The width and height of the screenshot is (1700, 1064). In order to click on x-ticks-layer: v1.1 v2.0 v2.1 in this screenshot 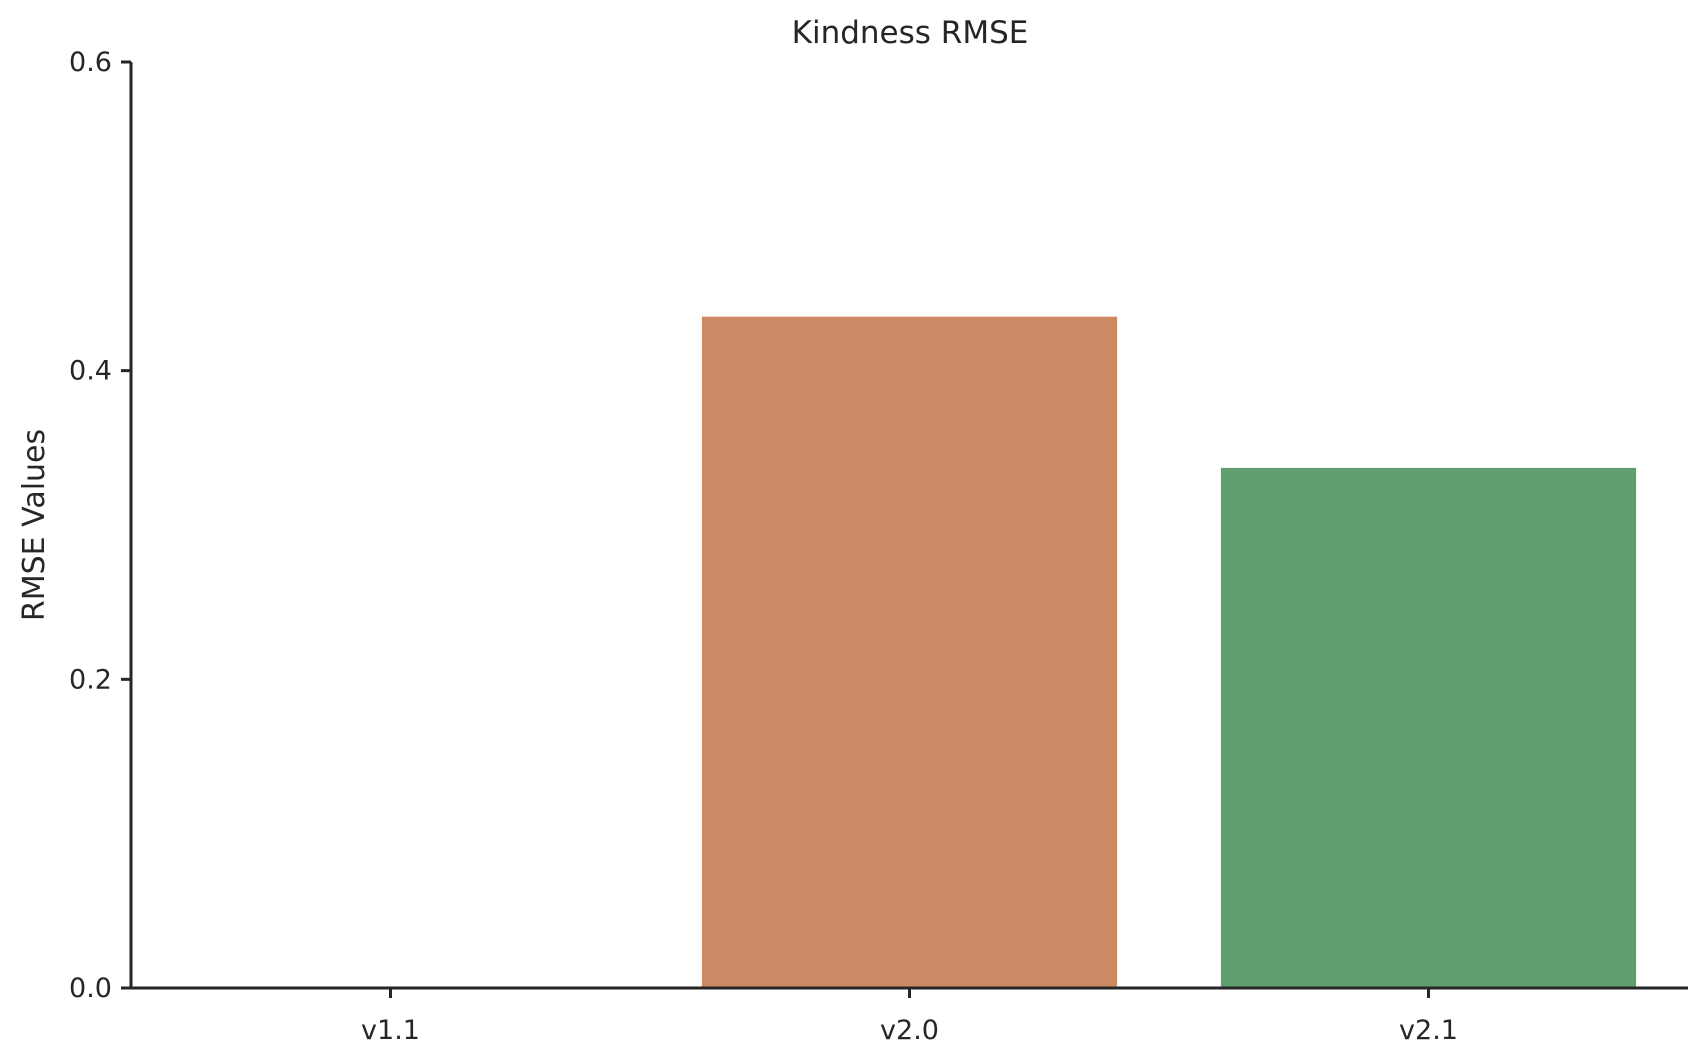, I will do `click(909, 1017)`.